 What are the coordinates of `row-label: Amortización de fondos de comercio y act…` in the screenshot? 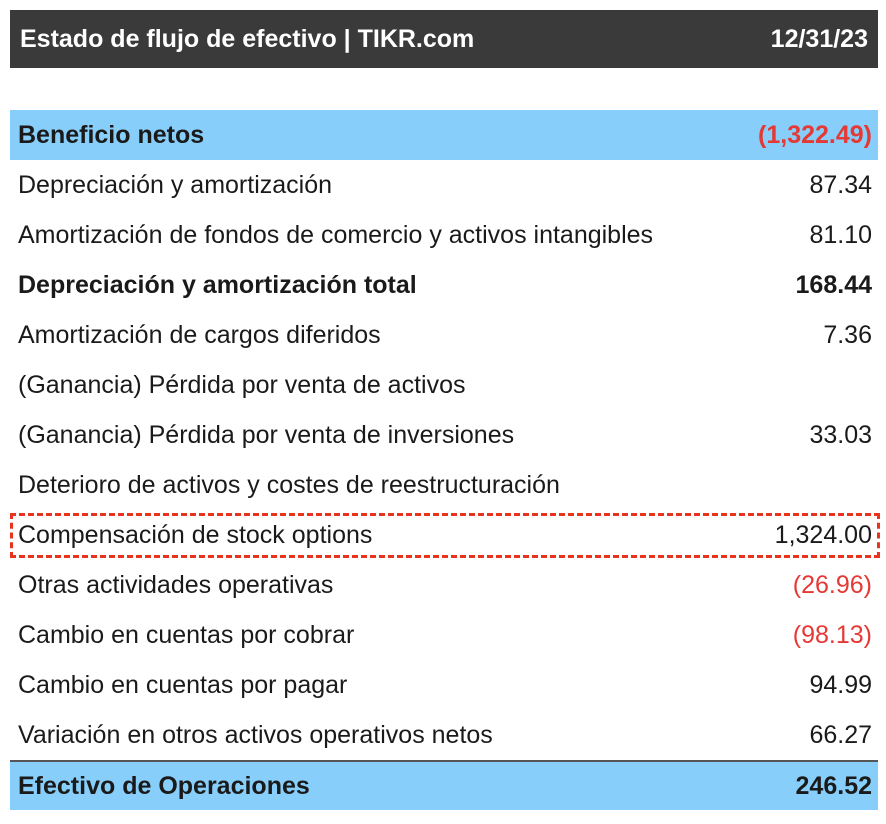 It's located at (336, 234).